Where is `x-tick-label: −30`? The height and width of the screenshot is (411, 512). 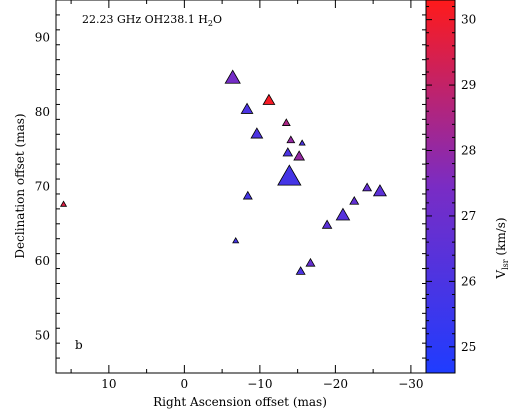
x-tick-label: −30 is located at coordinates (410, 384).